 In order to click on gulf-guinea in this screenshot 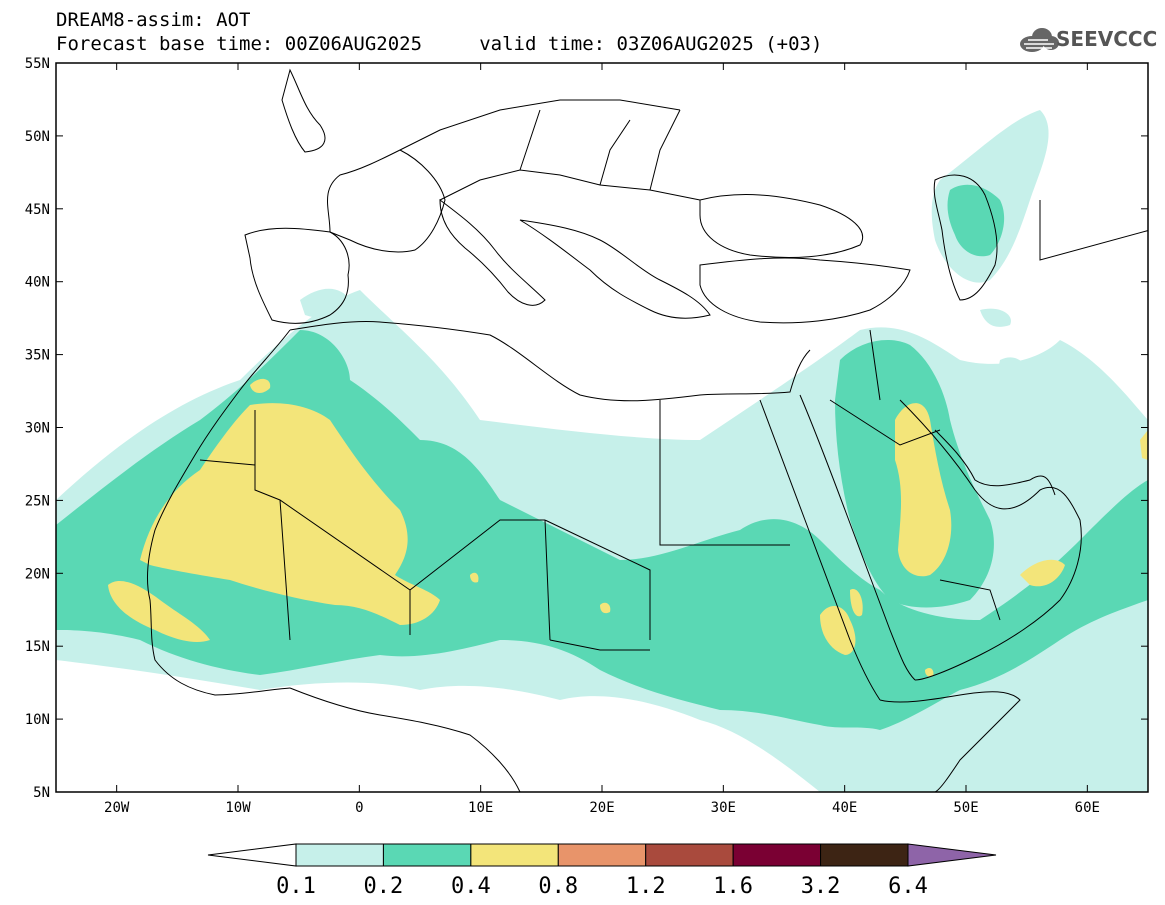, I will do `click(405, 739)`.